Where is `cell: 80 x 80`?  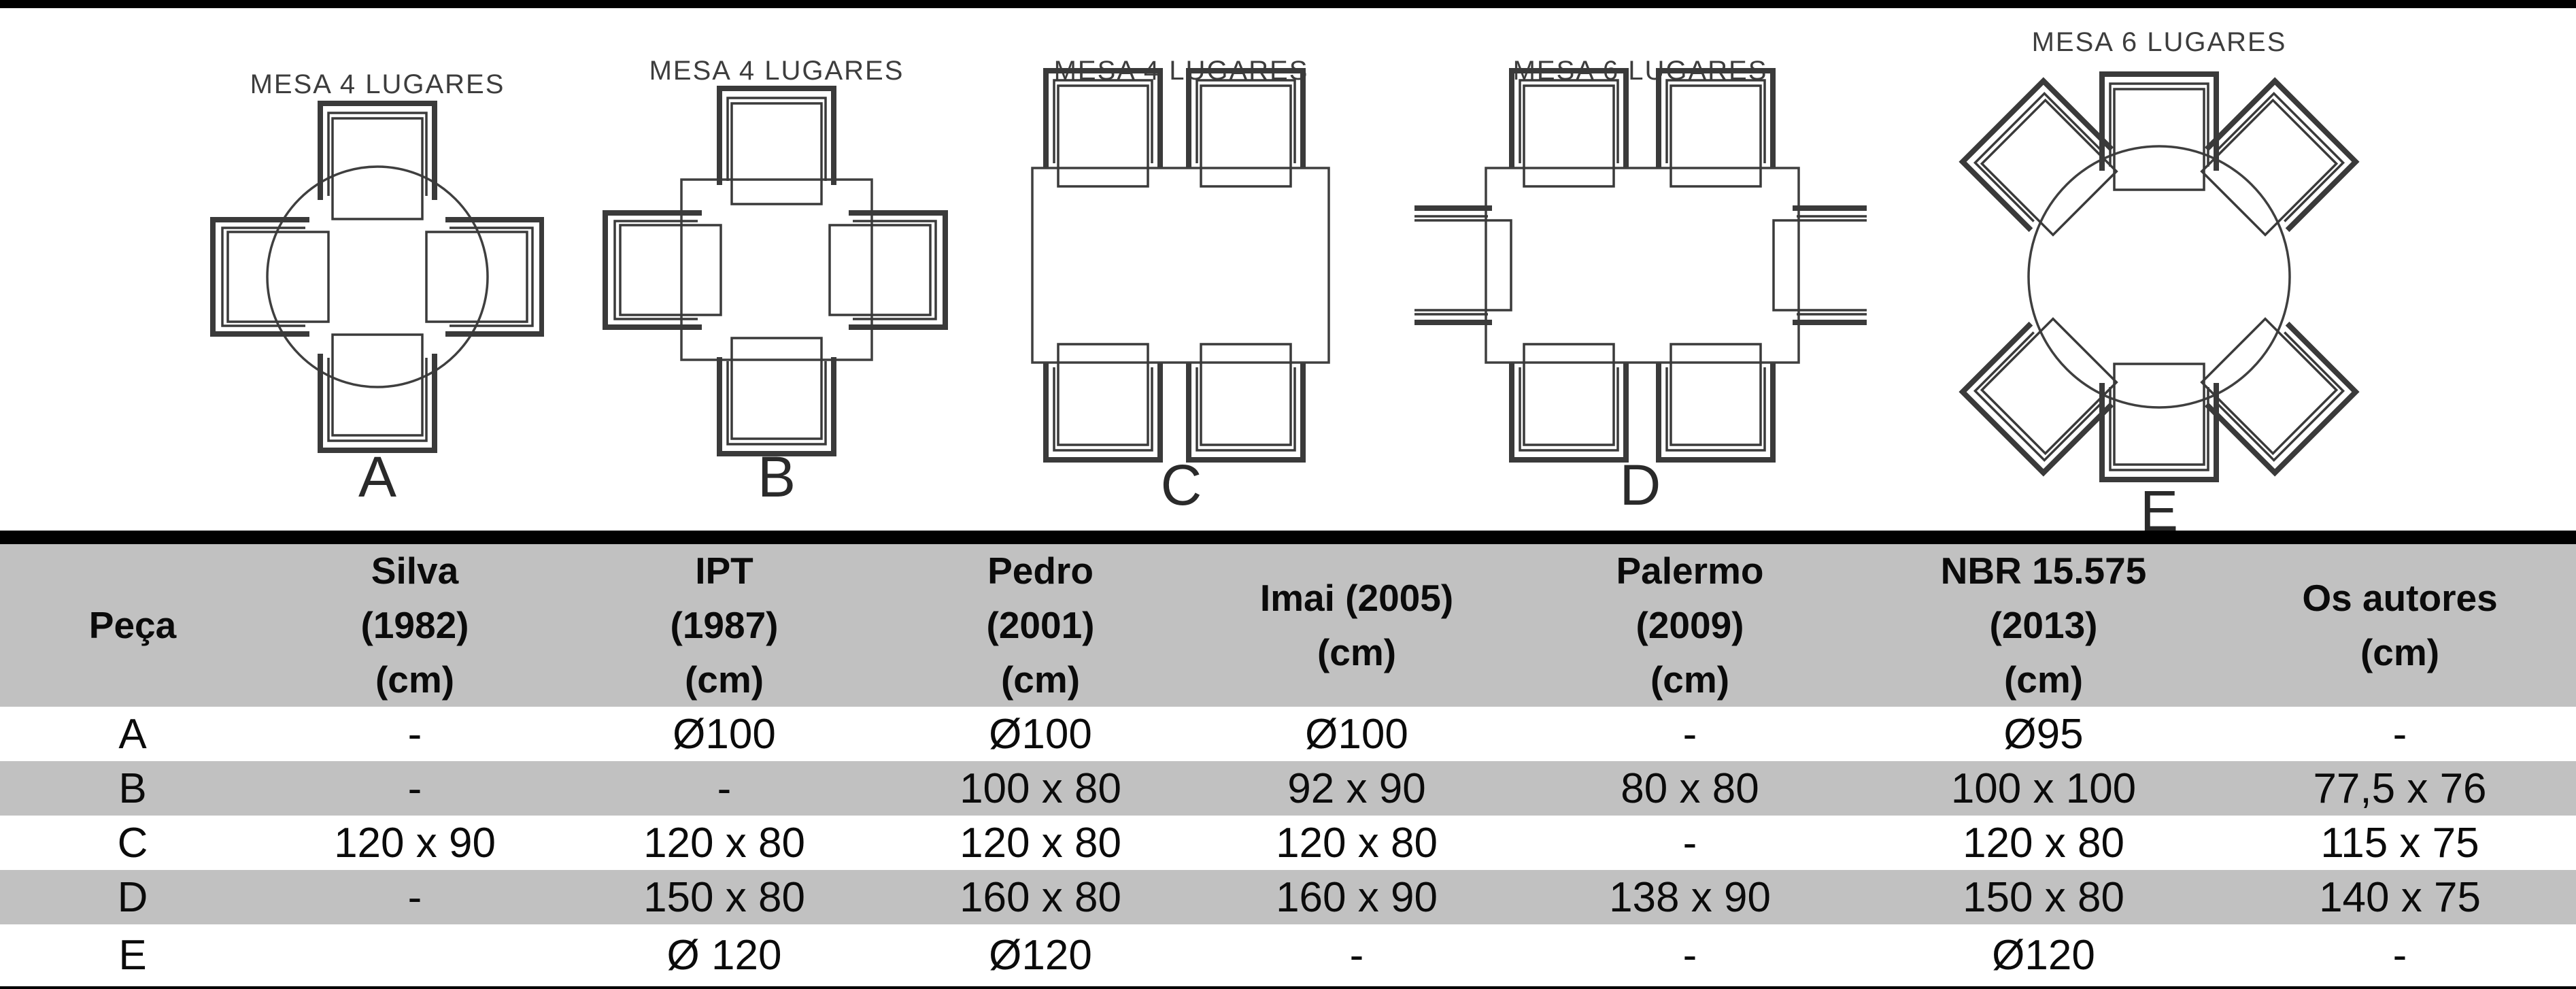 cell: 80 x 80 is located at coordinates (1690, 789).